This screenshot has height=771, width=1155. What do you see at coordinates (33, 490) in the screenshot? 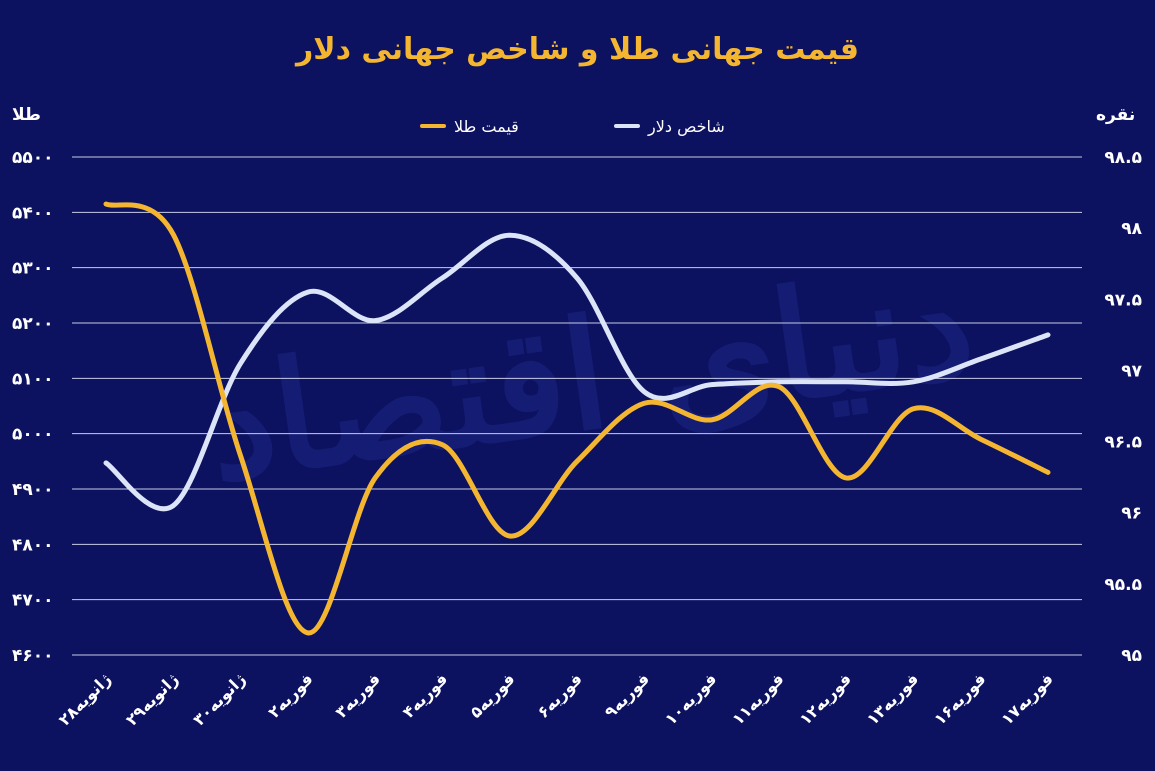
I see `left-tick-label: ۴۹۰۰` at bounding box center [33, 490].